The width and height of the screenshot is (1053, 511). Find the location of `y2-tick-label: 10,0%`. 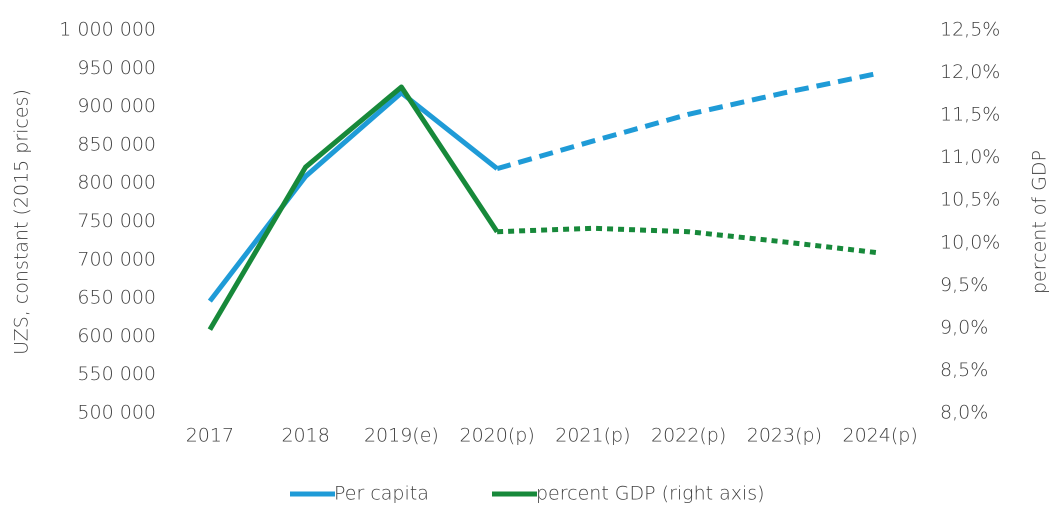

y2-tick-label: 10,0% is located at coordinates (970, 242).